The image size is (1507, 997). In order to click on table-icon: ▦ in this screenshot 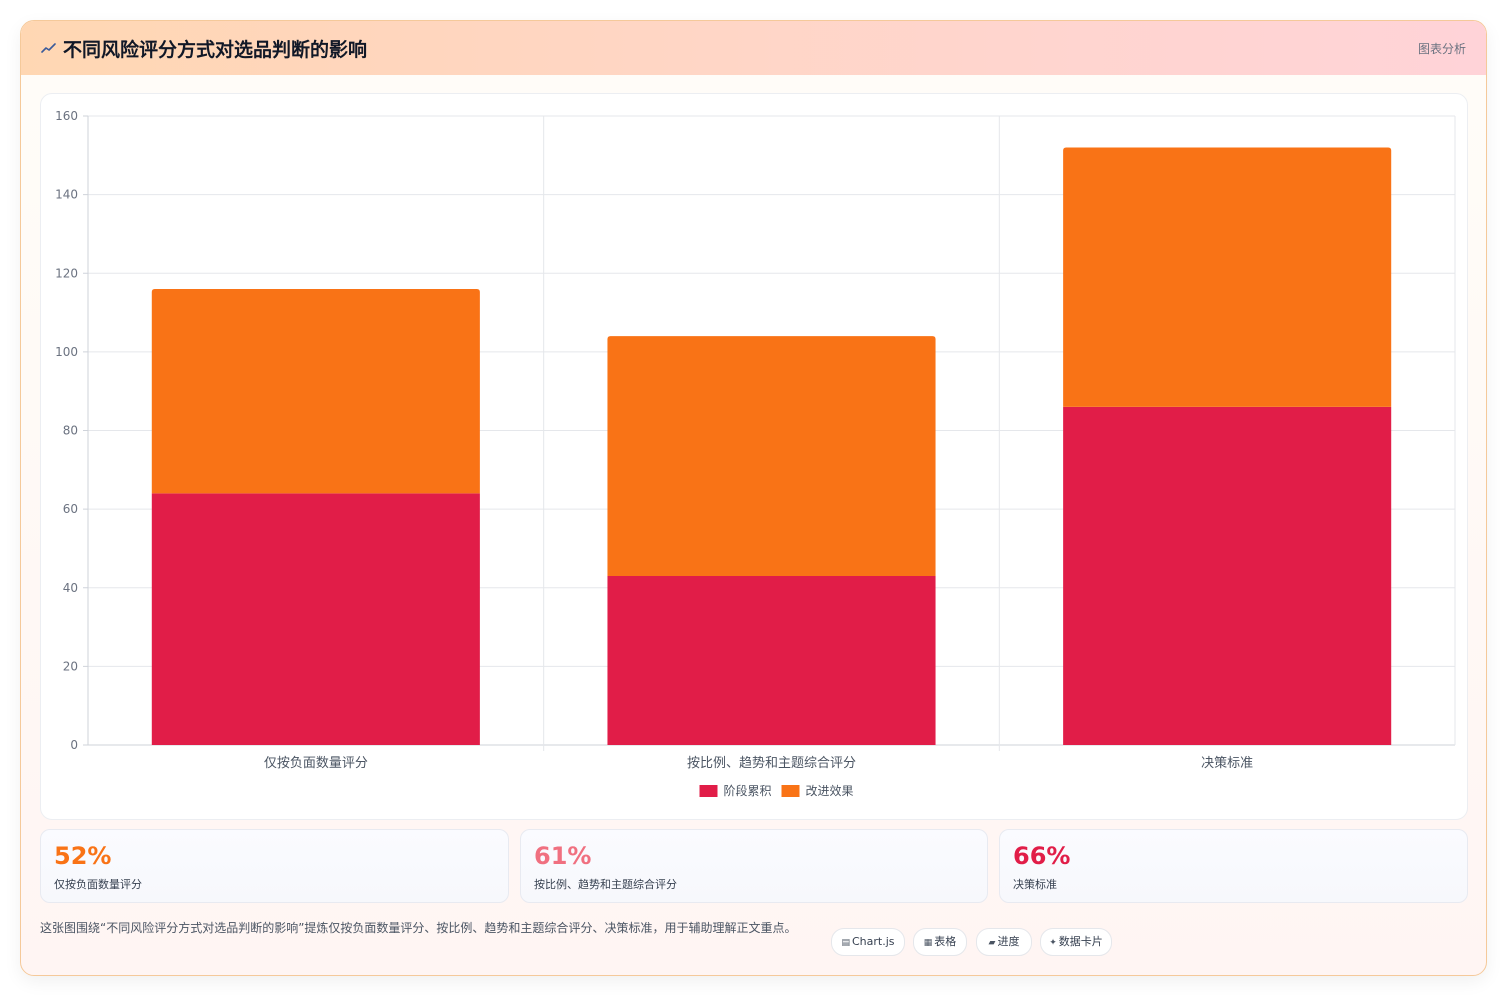, I will do `click(928, 943)`.